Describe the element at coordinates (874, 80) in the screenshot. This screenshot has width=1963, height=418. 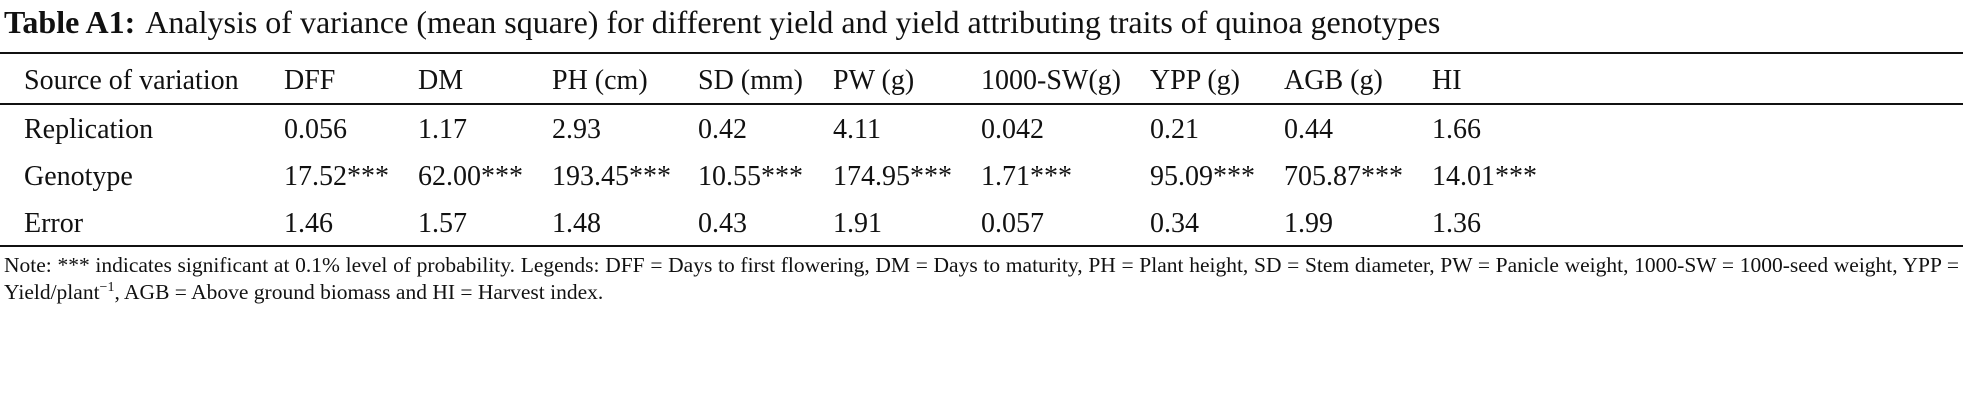
I see `header-pw: PW (g)` at that location.